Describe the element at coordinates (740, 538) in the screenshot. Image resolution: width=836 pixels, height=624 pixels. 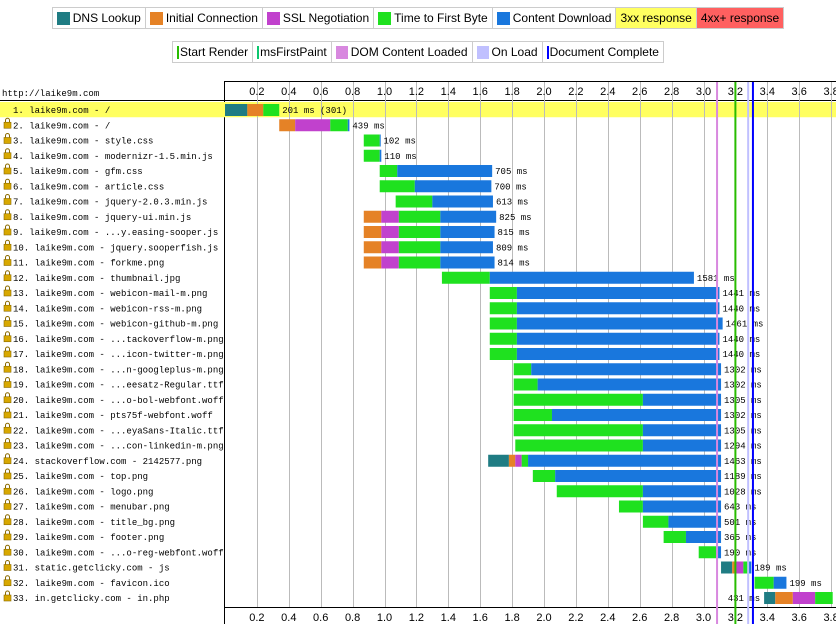
I see `request-duration: 365 ms` at that location.